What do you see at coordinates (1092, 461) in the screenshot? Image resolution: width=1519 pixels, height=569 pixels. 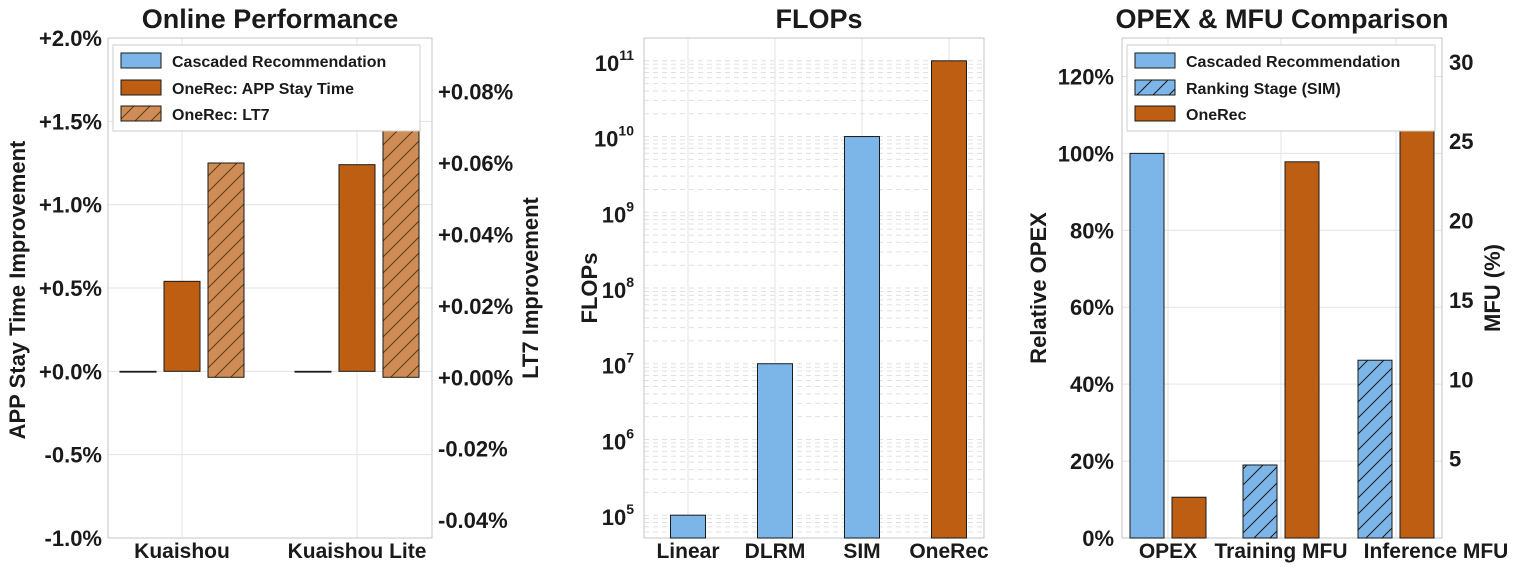 I see `p3-ytick-label: 20%` at bounding box center [1092, 461].